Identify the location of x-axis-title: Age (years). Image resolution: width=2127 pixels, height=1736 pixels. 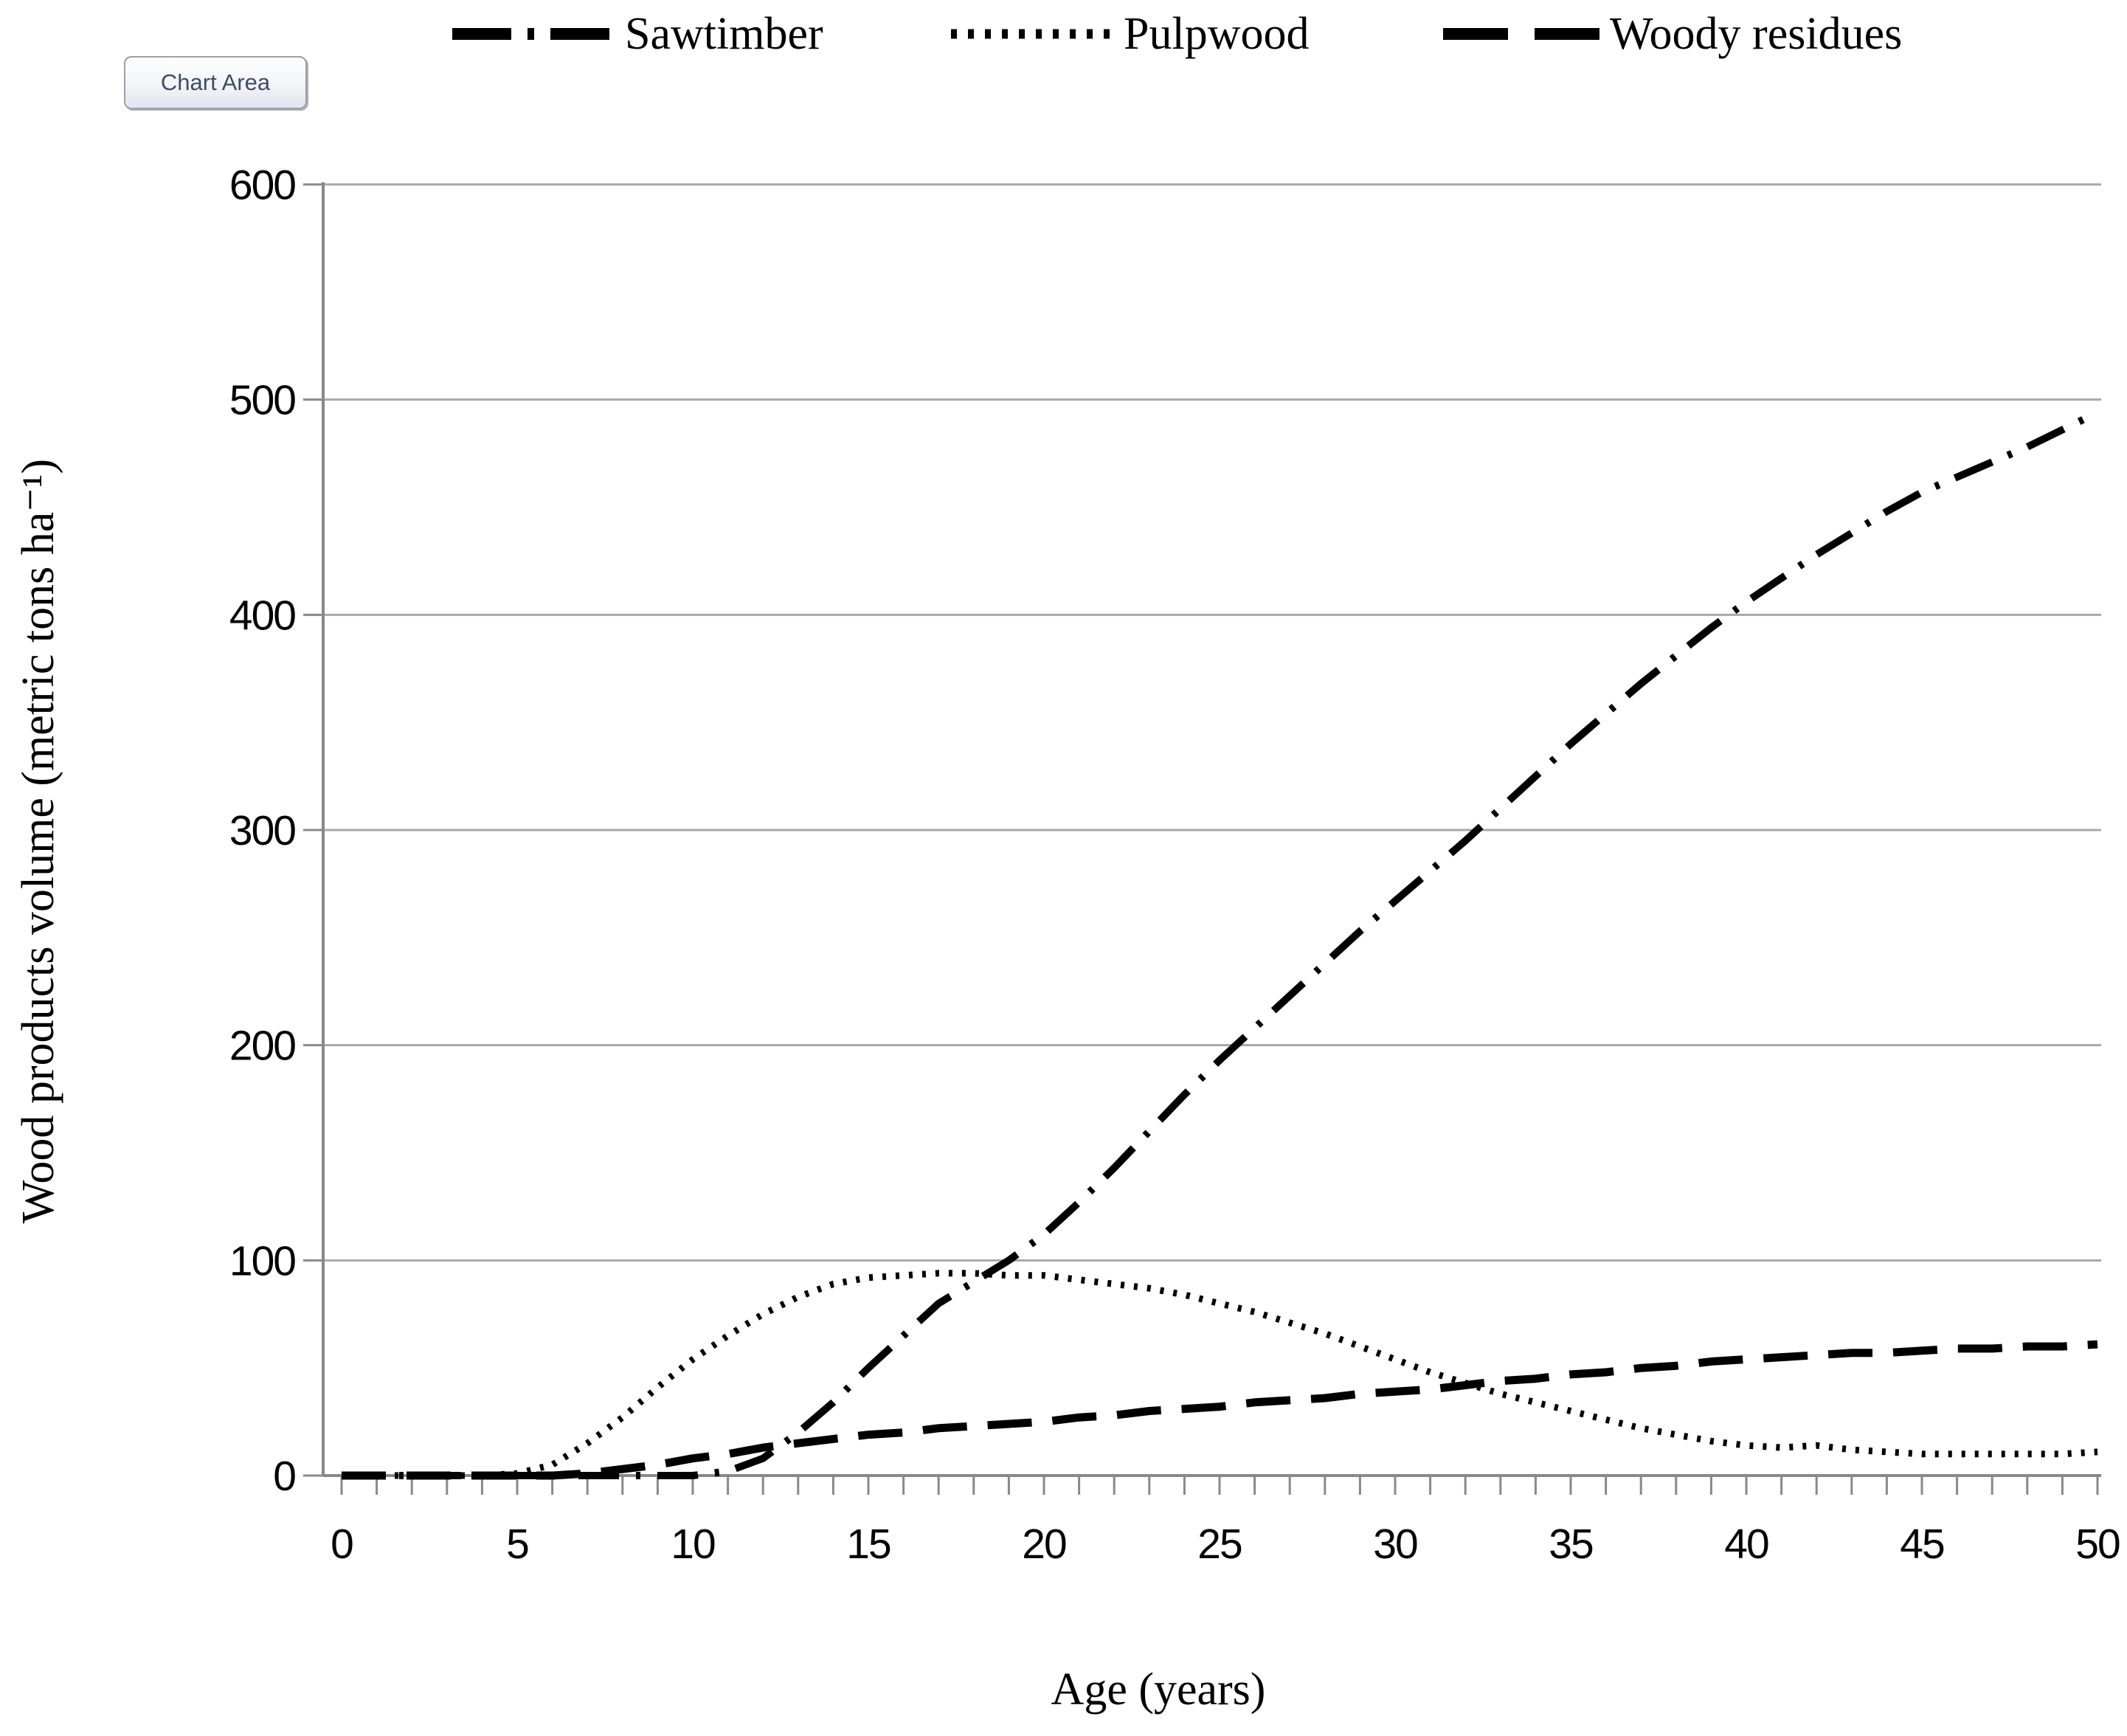
(1158, 1689).